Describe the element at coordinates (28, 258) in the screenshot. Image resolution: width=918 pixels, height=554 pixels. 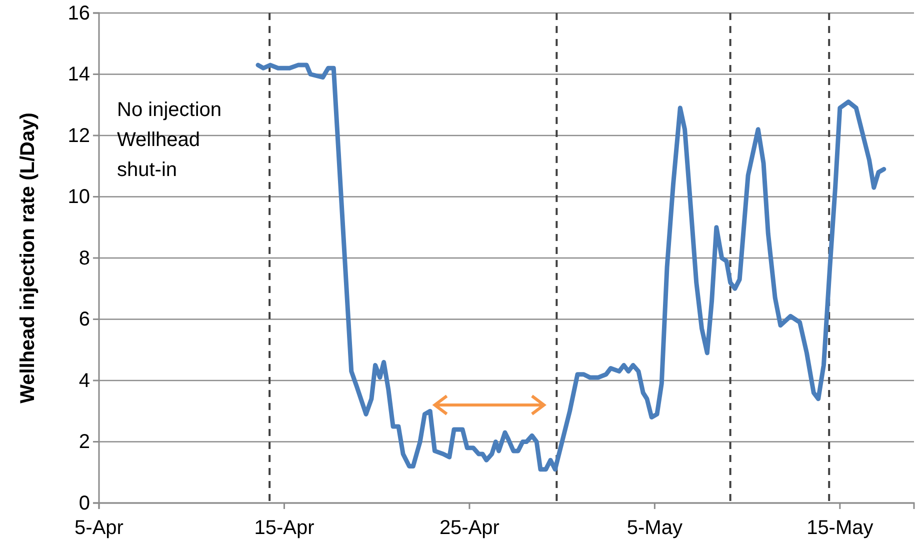
I see `y-axis-title: Wellhead injection rate (L/Day)` at that location.